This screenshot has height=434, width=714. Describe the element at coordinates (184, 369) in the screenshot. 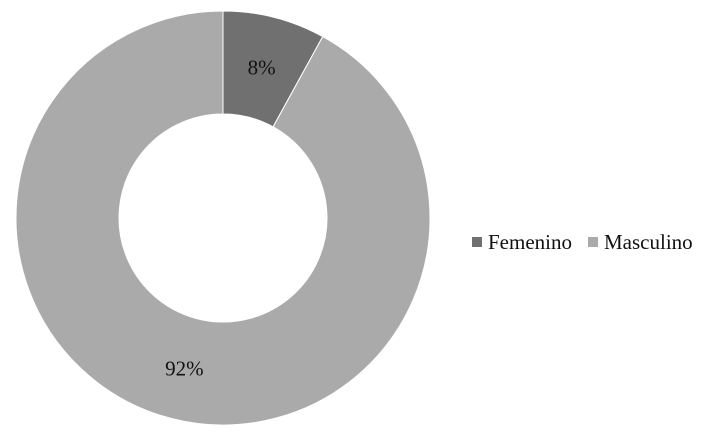

I see `data-label-masculino: 92%` at that location.